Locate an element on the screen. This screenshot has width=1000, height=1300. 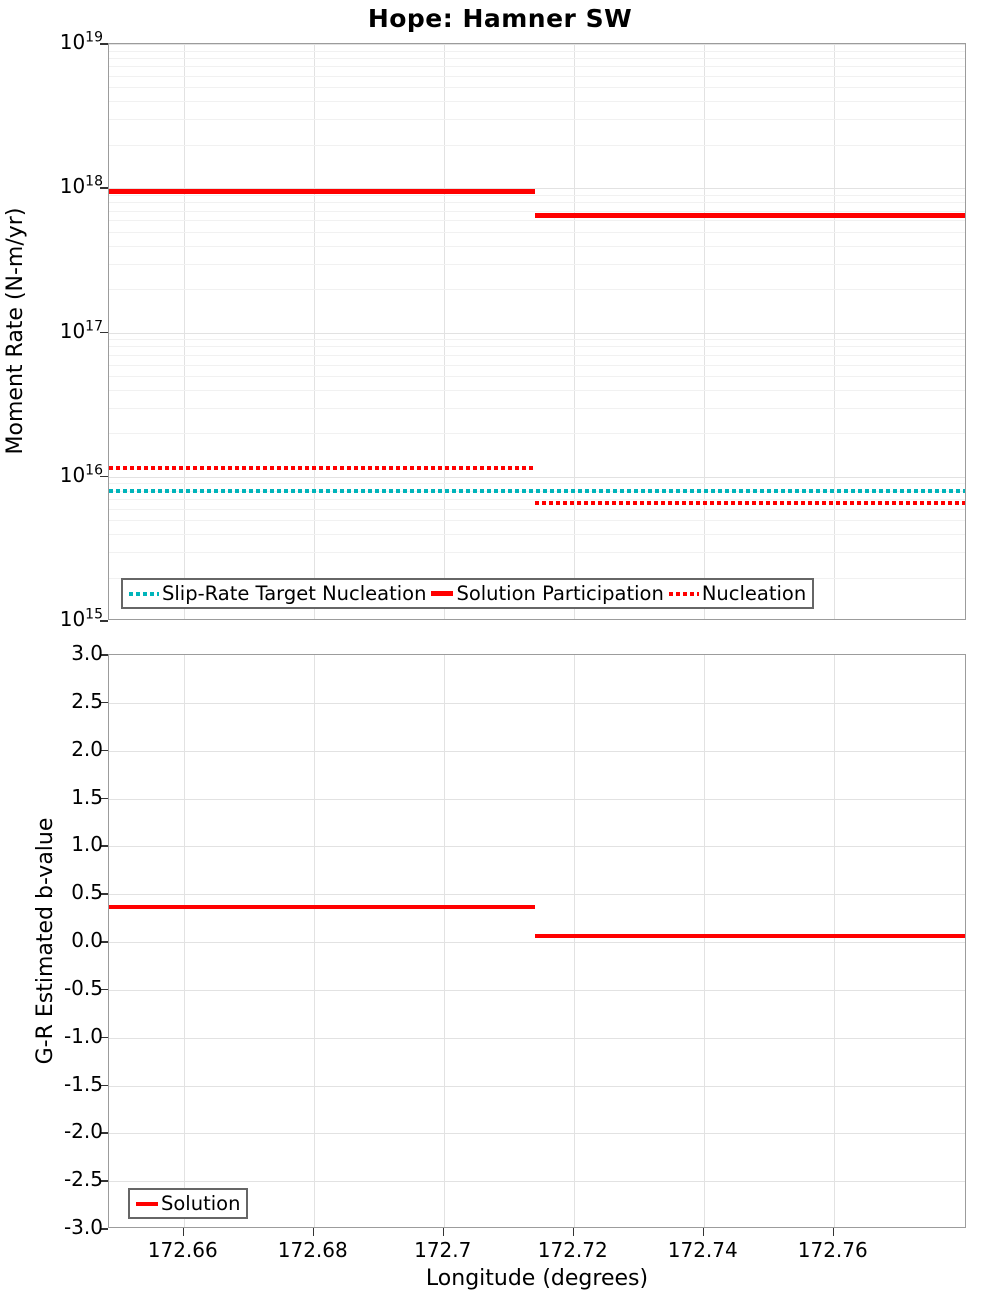
y-tick-label: 1017 is located at coordinates (81, 331).